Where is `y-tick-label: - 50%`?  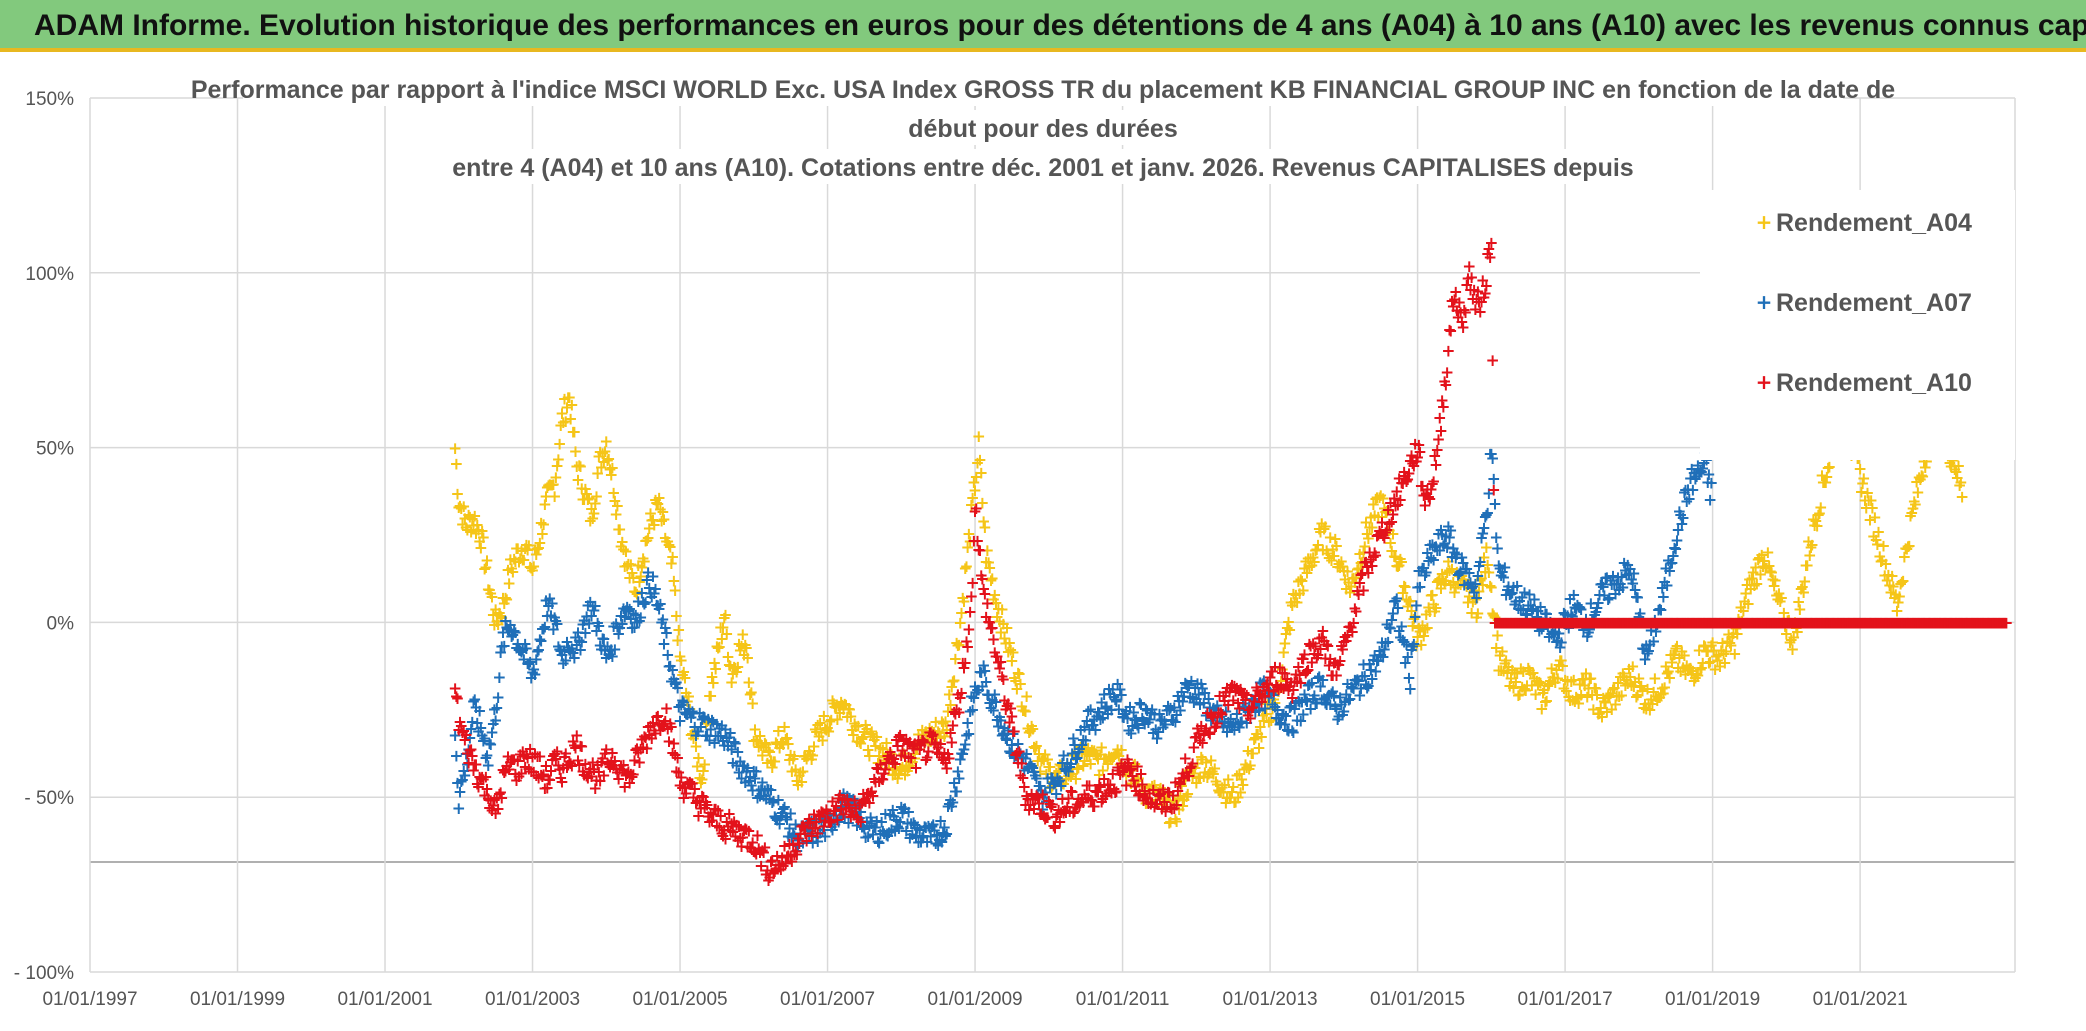 y-tick-label: - 50% is located at coordinates (49, 798).